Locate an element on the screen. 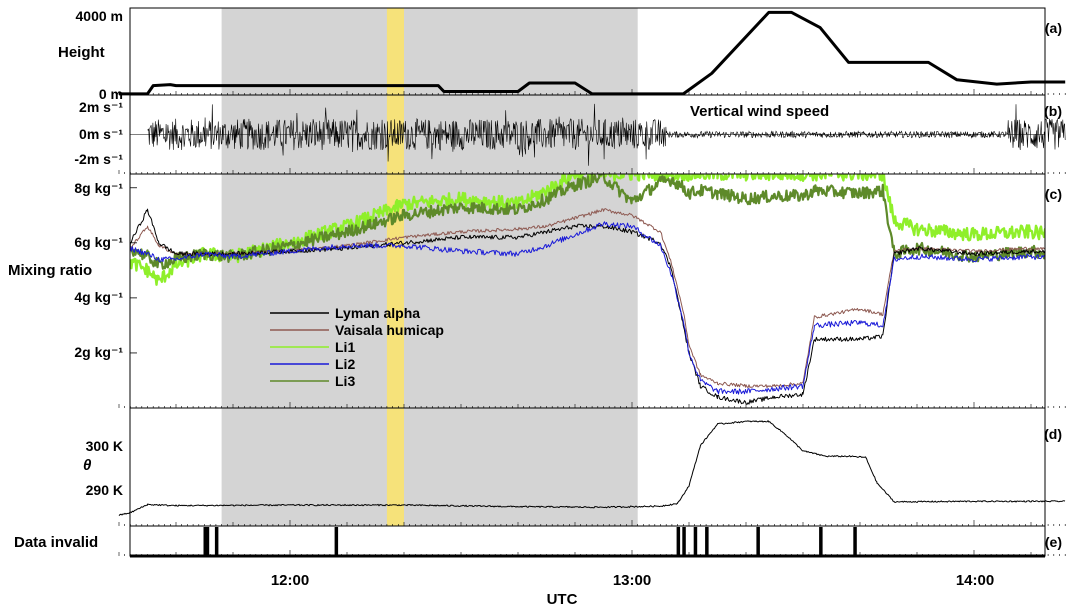  theta-line is located at coordinates (592, 467).